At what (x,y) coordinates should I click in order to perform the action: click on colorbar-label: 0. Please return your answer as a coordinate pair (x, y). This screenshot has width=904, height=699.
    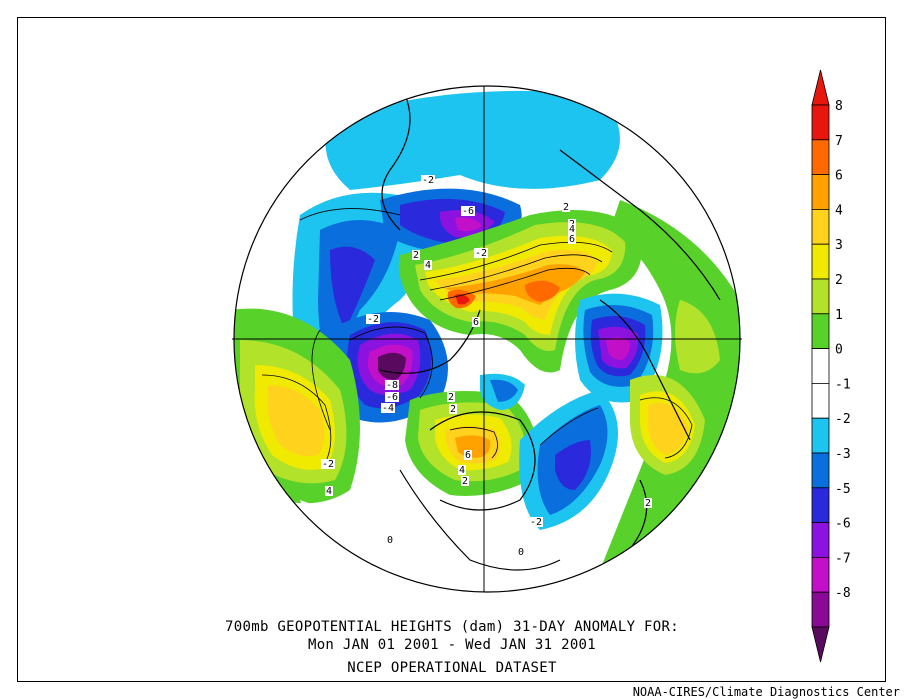
    Looking at the image, I should click on (839, 350).